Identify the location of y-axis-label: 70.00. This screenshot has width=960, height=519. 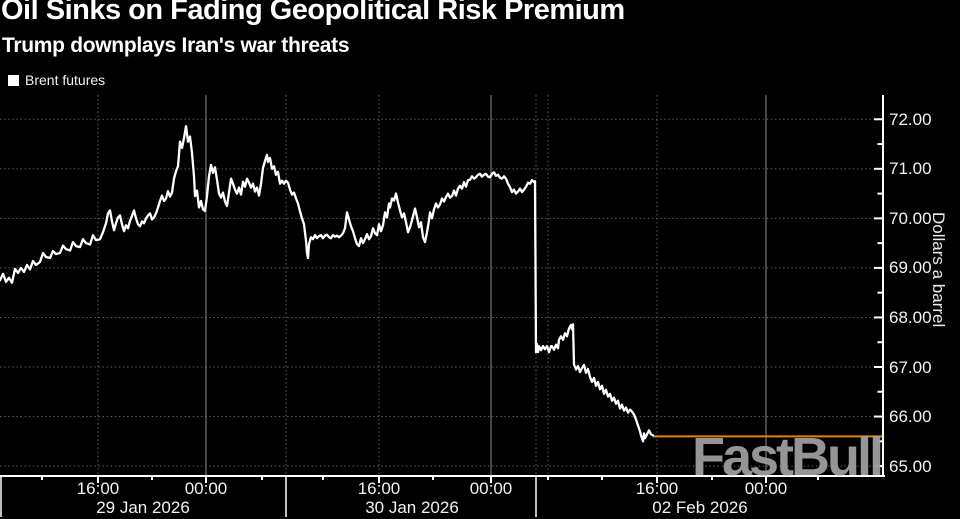
(910, 218).